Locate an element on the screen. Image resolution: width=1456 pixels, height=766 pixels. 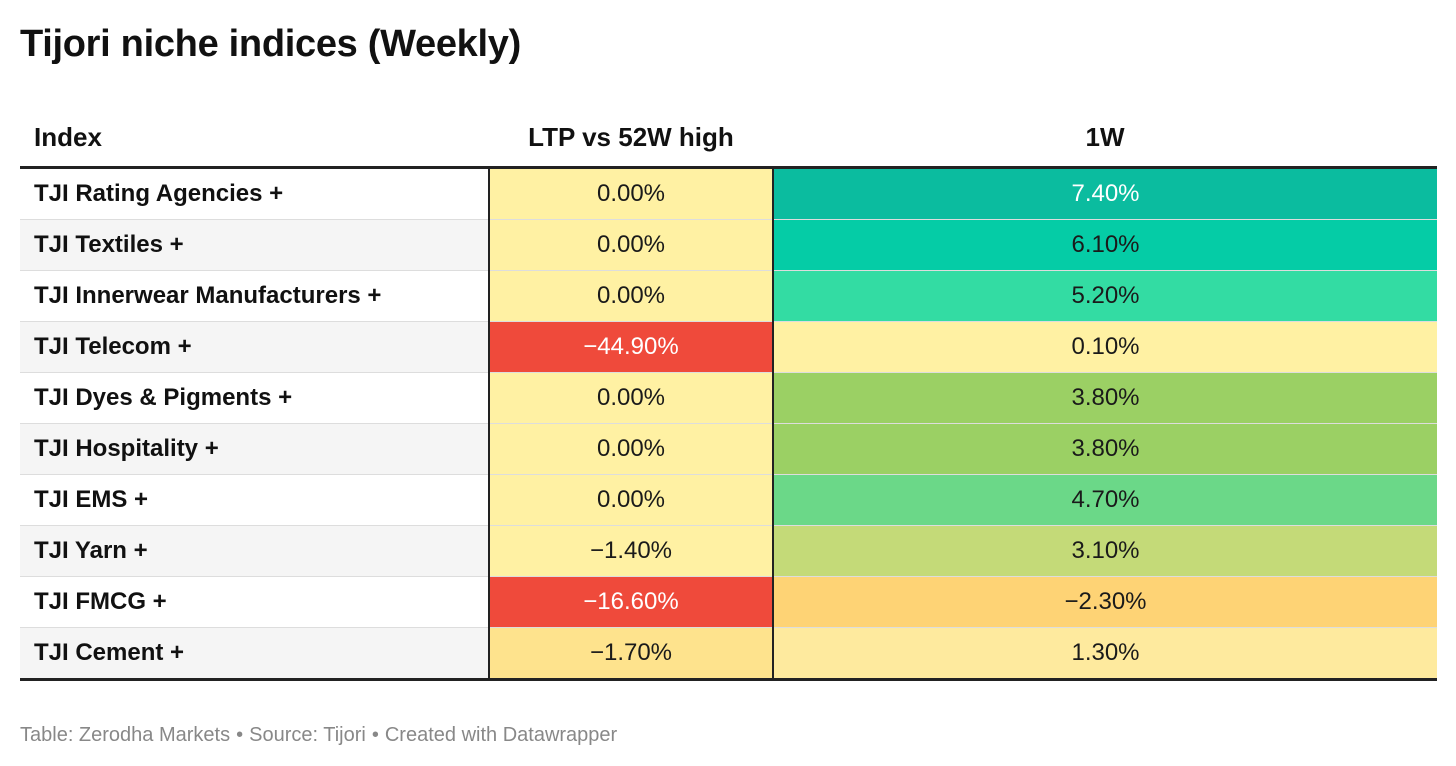
footer-created-with: Created with Datawrapper is located at coordinates (501, 735).